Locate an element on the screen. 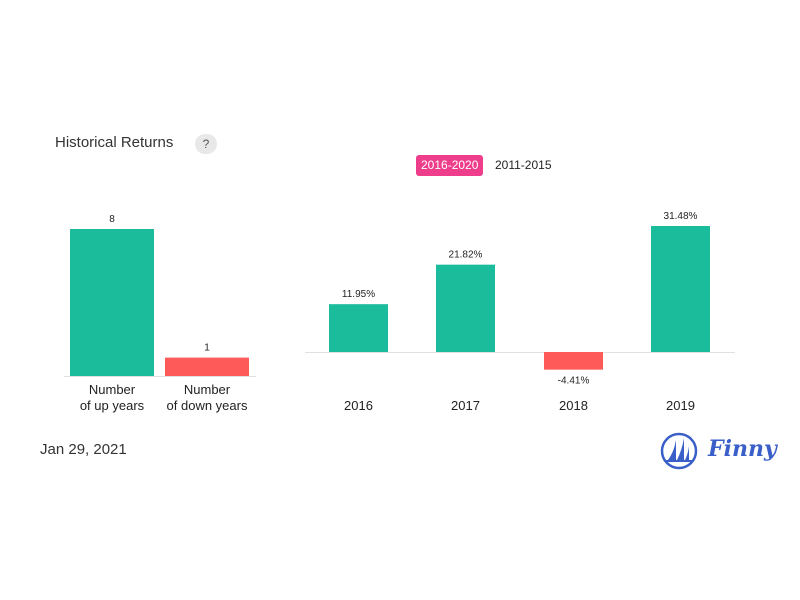 This screenshot has height=600, width=800. category-label: of up years is located at coordinates (112, 405).